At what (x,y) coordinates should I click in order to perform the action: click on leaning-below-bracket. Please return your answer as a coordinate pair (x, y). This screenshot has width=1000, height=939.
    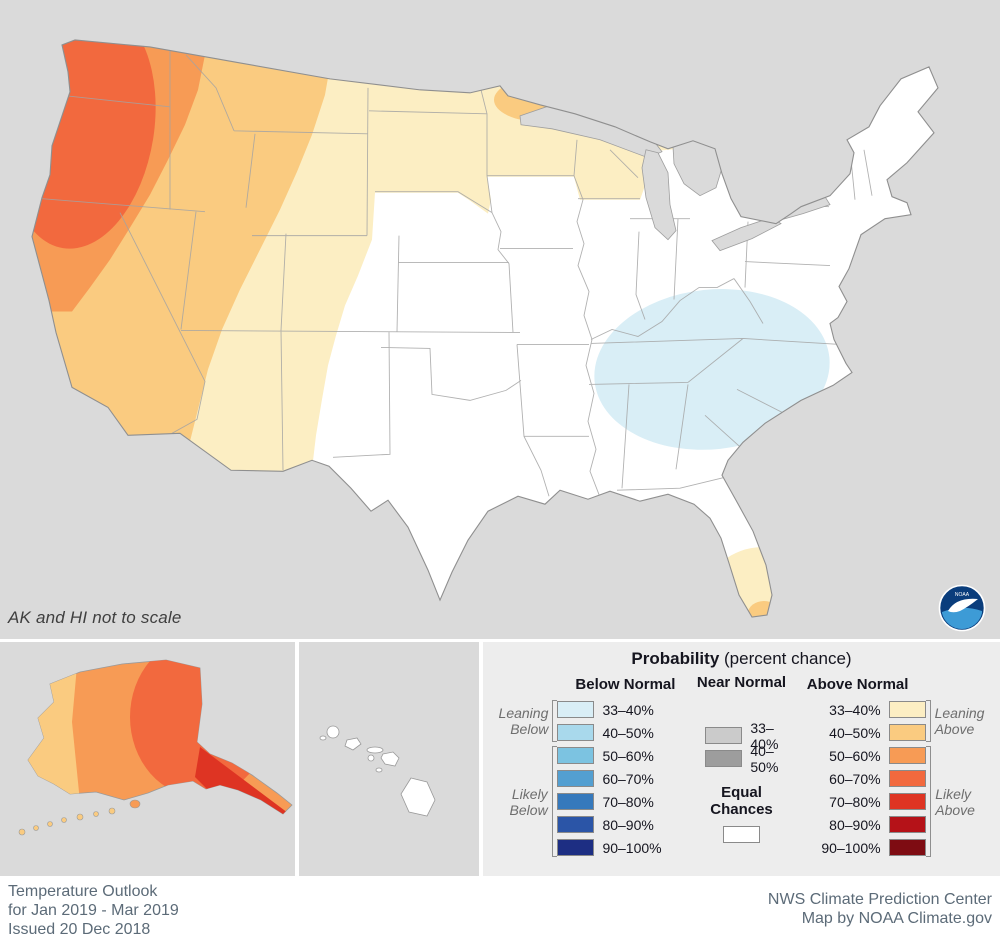
    Looking at the image, I should click on (555, 721).